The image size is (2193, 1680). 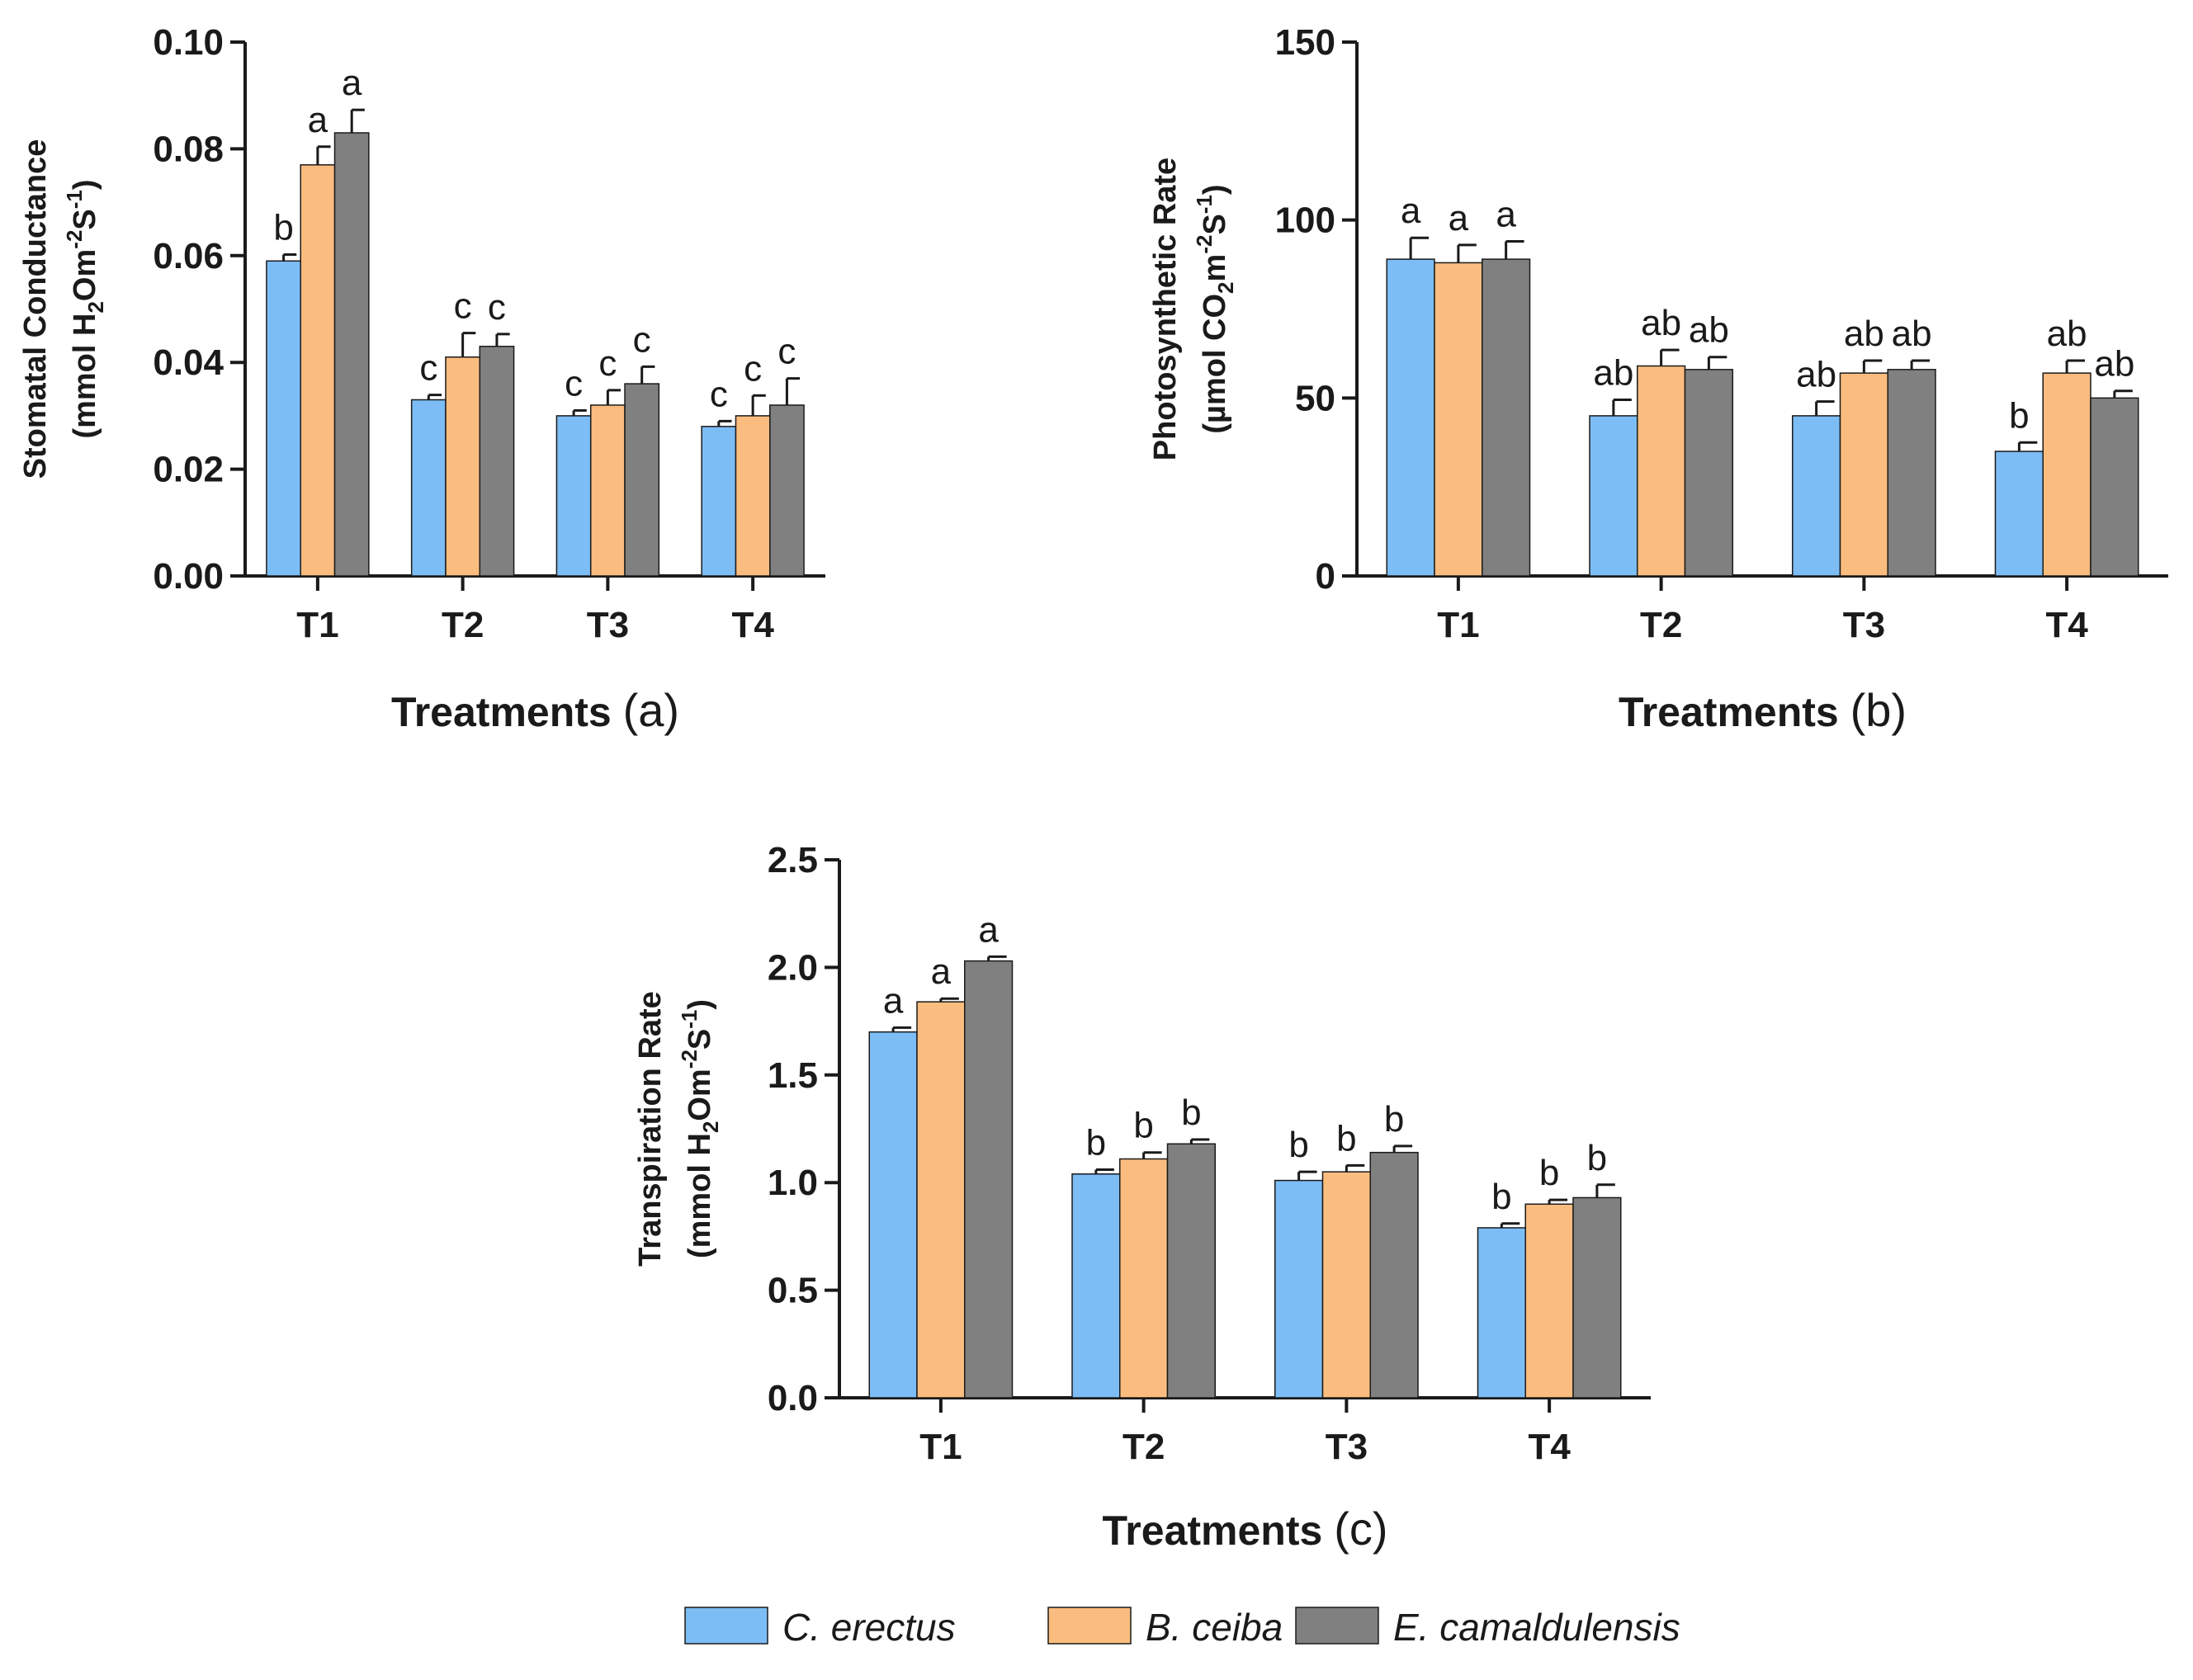 What do you see at coordinates (793, 1291) in the screenshot?
I see `y-tick-label: 0.5` at bounding box center [793, 1291].